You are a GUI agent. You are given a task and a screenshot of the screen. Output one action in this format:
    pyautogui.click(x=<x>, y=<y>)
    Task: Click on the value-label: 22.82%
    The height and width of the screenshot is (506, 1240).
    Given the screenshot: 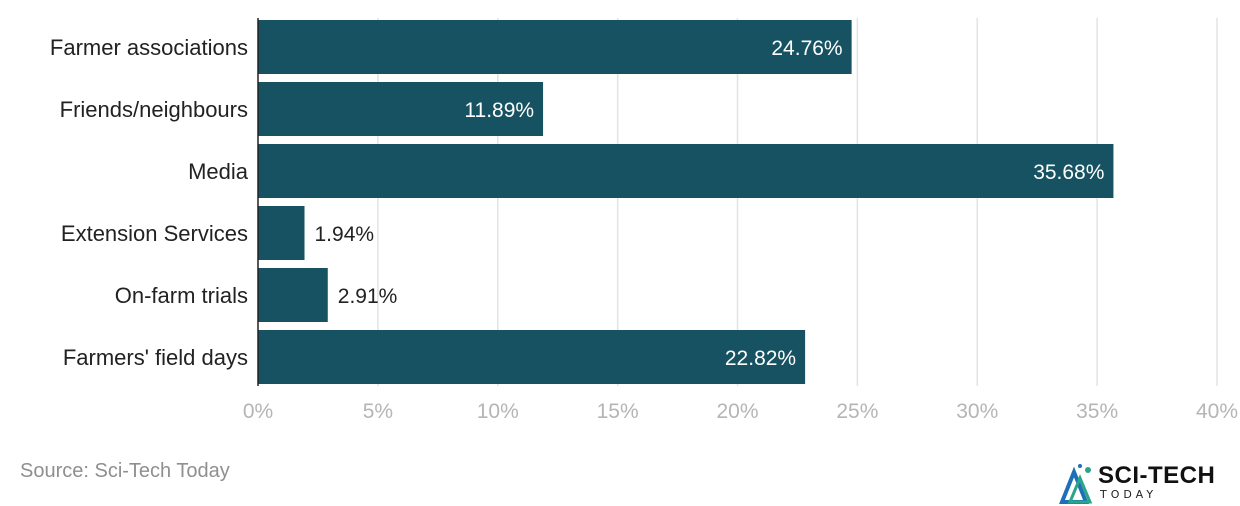 What is the action you would take?
    pyautogui.click(x=760, y=358)
    